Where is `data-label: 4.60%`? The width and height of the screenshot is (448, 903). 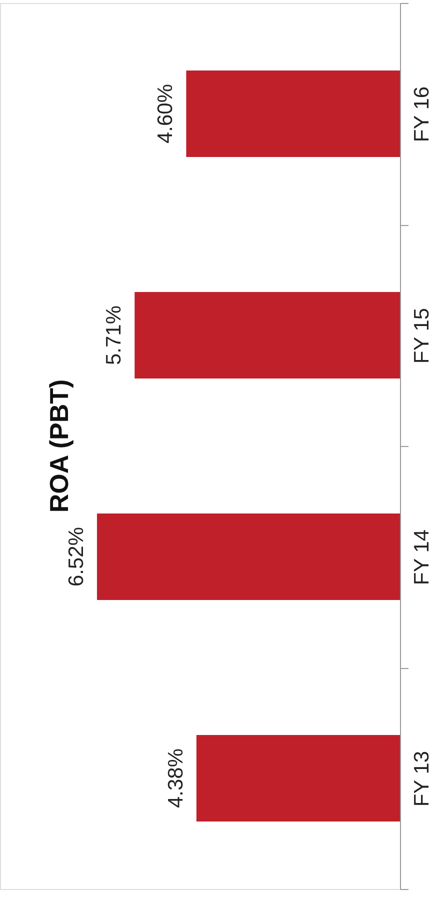
data-label: 4.60% is located at coordinates (166, 114).